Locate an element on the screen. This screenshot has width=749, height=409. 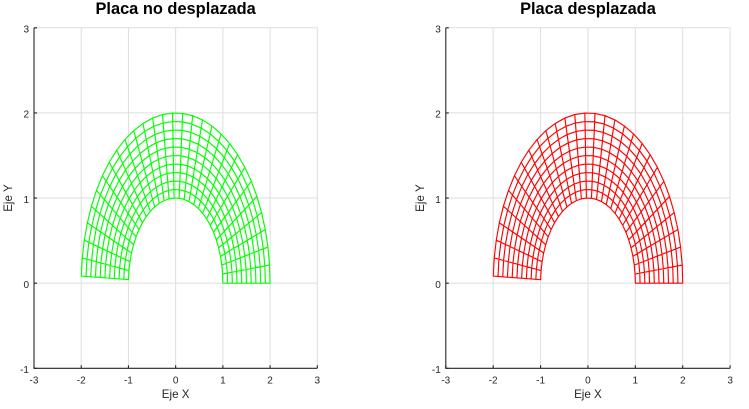
svg-text: Placa desplazada is located at coordinates (588, 9).